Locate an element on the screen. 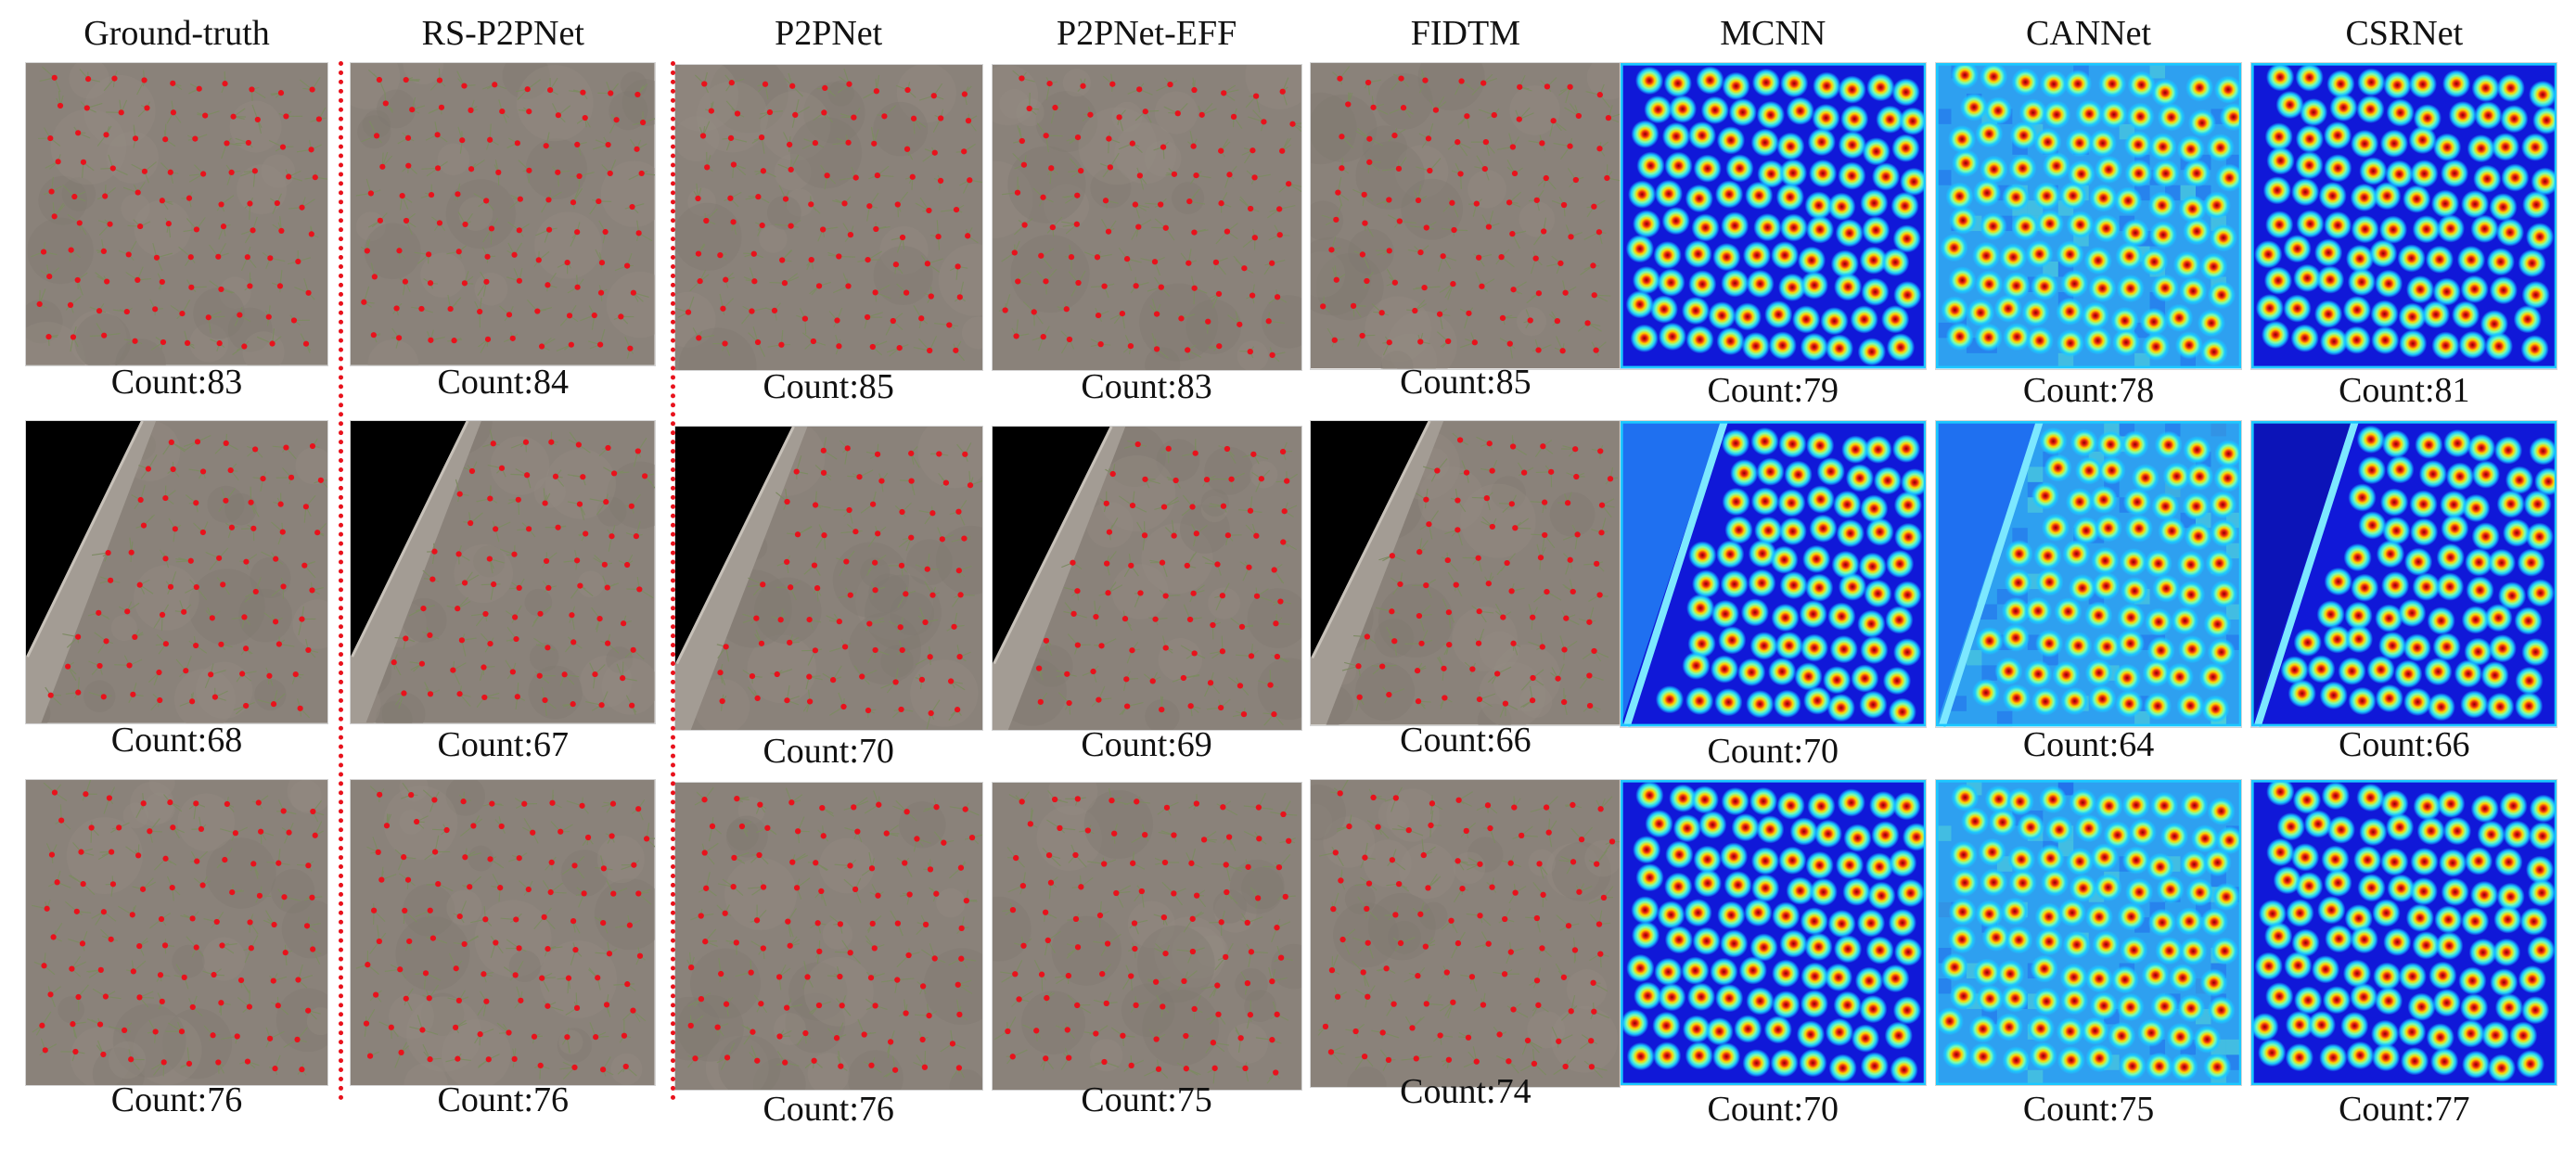 The image size is (2576, 1150). count-label-p2pnet-row-1: Count:85 is located at coordinates (828, 387).